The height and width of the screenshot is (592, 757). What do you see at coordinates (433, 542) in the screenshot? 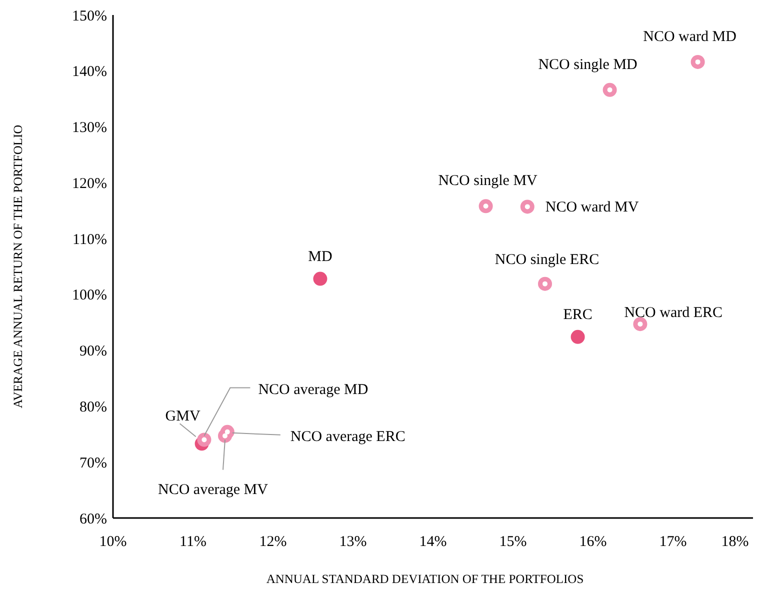
I see `x-tick-label: 14%` at bounding box center [433, 542].